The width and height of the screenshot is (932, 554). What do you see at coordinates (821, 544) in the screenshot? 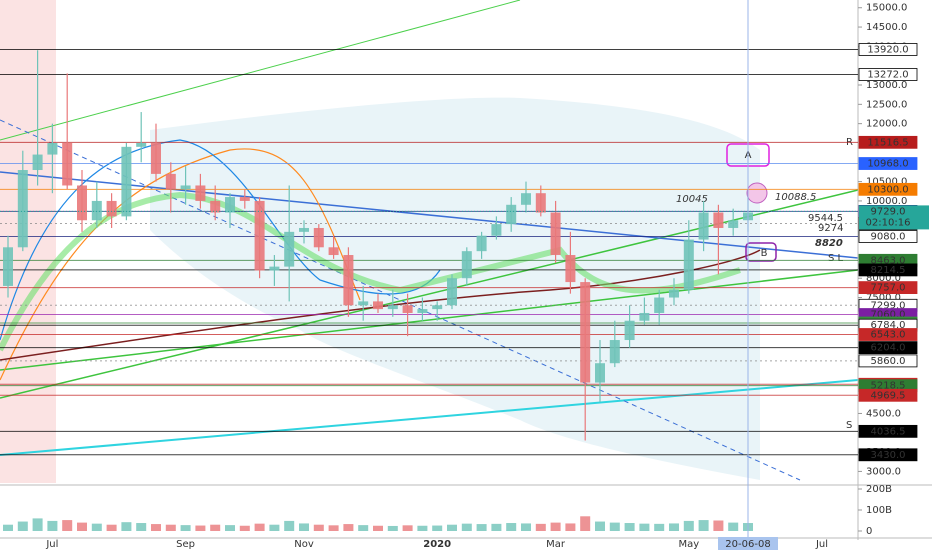
I see `x-tick-label: Jul` at bounding box center [821, 544].